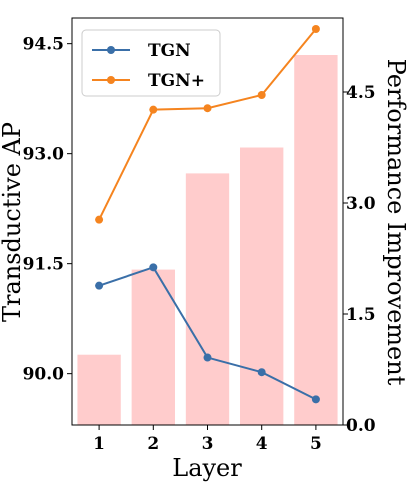 The width and height of the screenshot is (407, 488). I want to click on x-axis-ticks: 1 2 3 4 5, so click(207, 439).